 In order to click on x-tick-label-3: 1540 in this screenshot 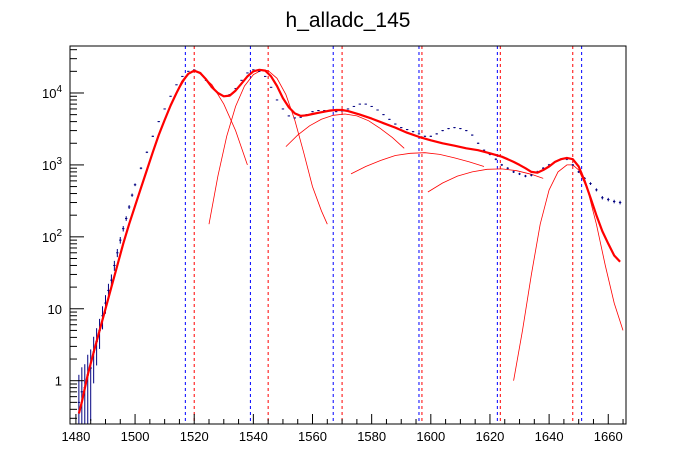, I will do `click(253, 436)`.